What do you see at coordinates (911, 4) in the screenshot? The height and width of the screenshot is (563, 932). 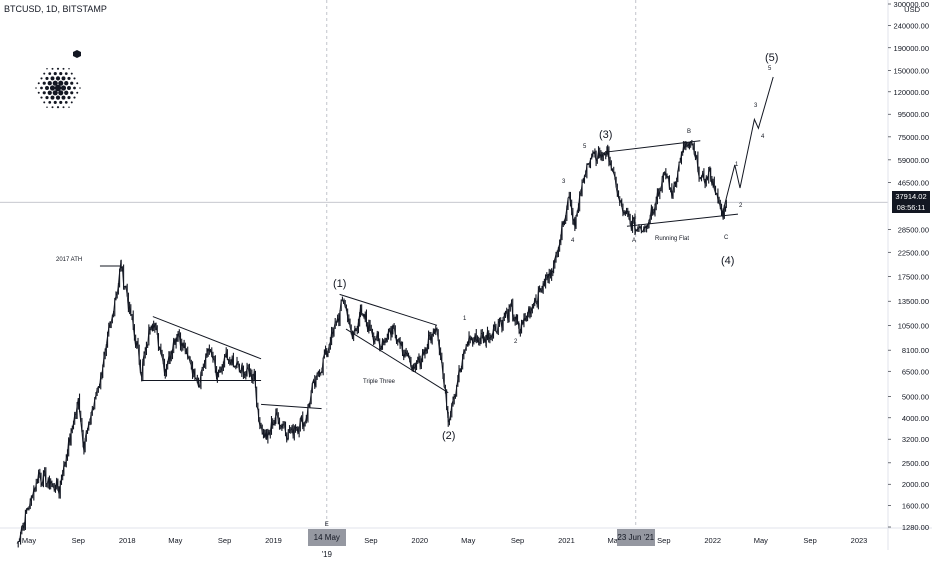 I see `price-tick-label: 300000.00` at bounding box center [911, 4].